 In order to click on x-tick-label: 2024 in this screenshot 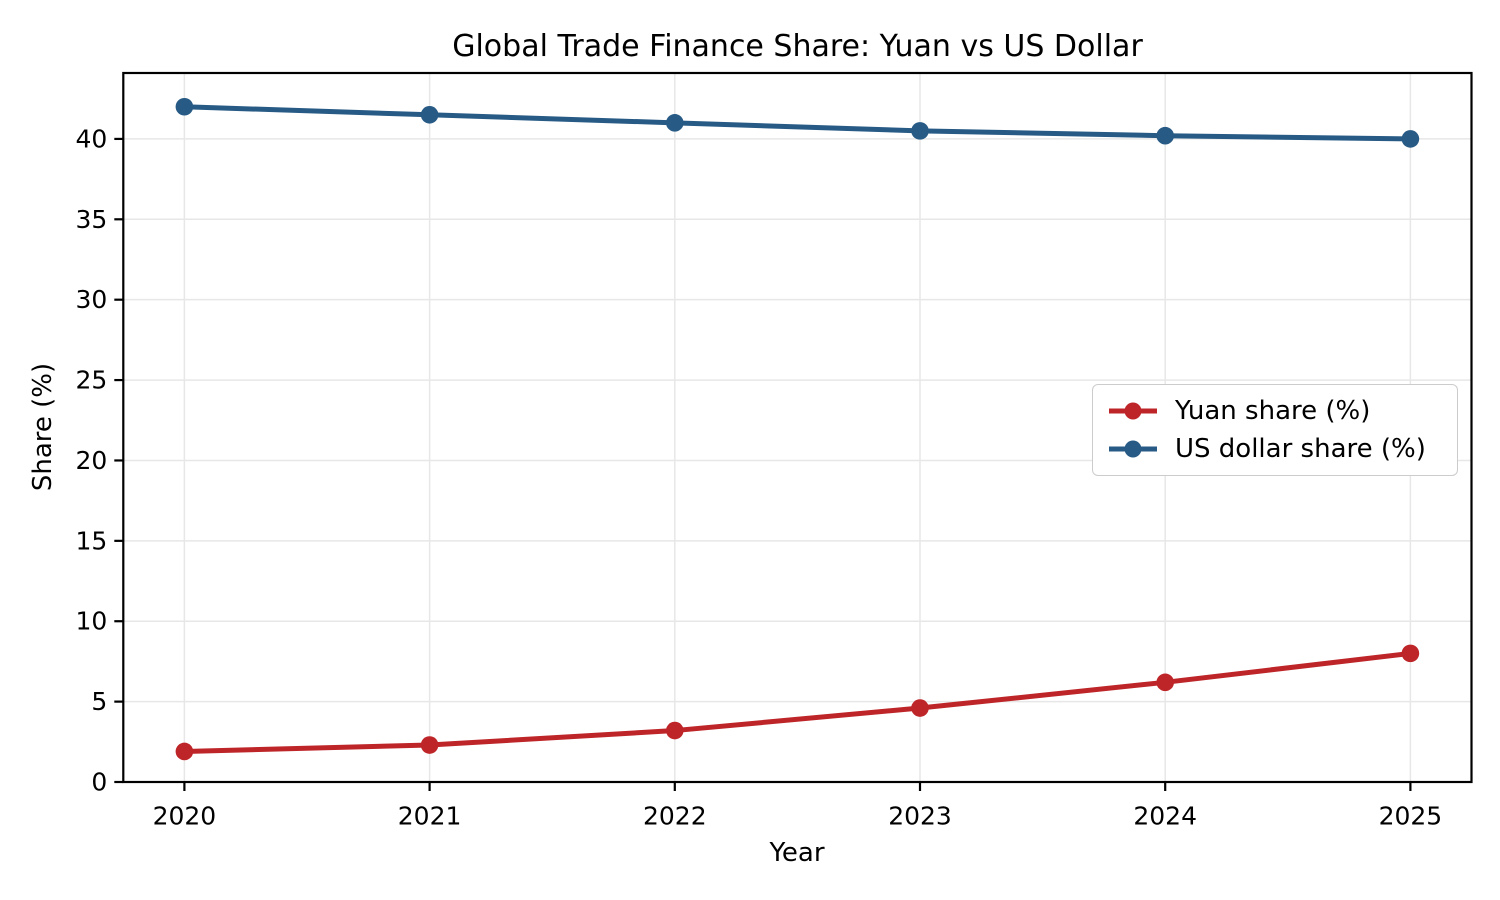, I will do `click(1165, 816)`.